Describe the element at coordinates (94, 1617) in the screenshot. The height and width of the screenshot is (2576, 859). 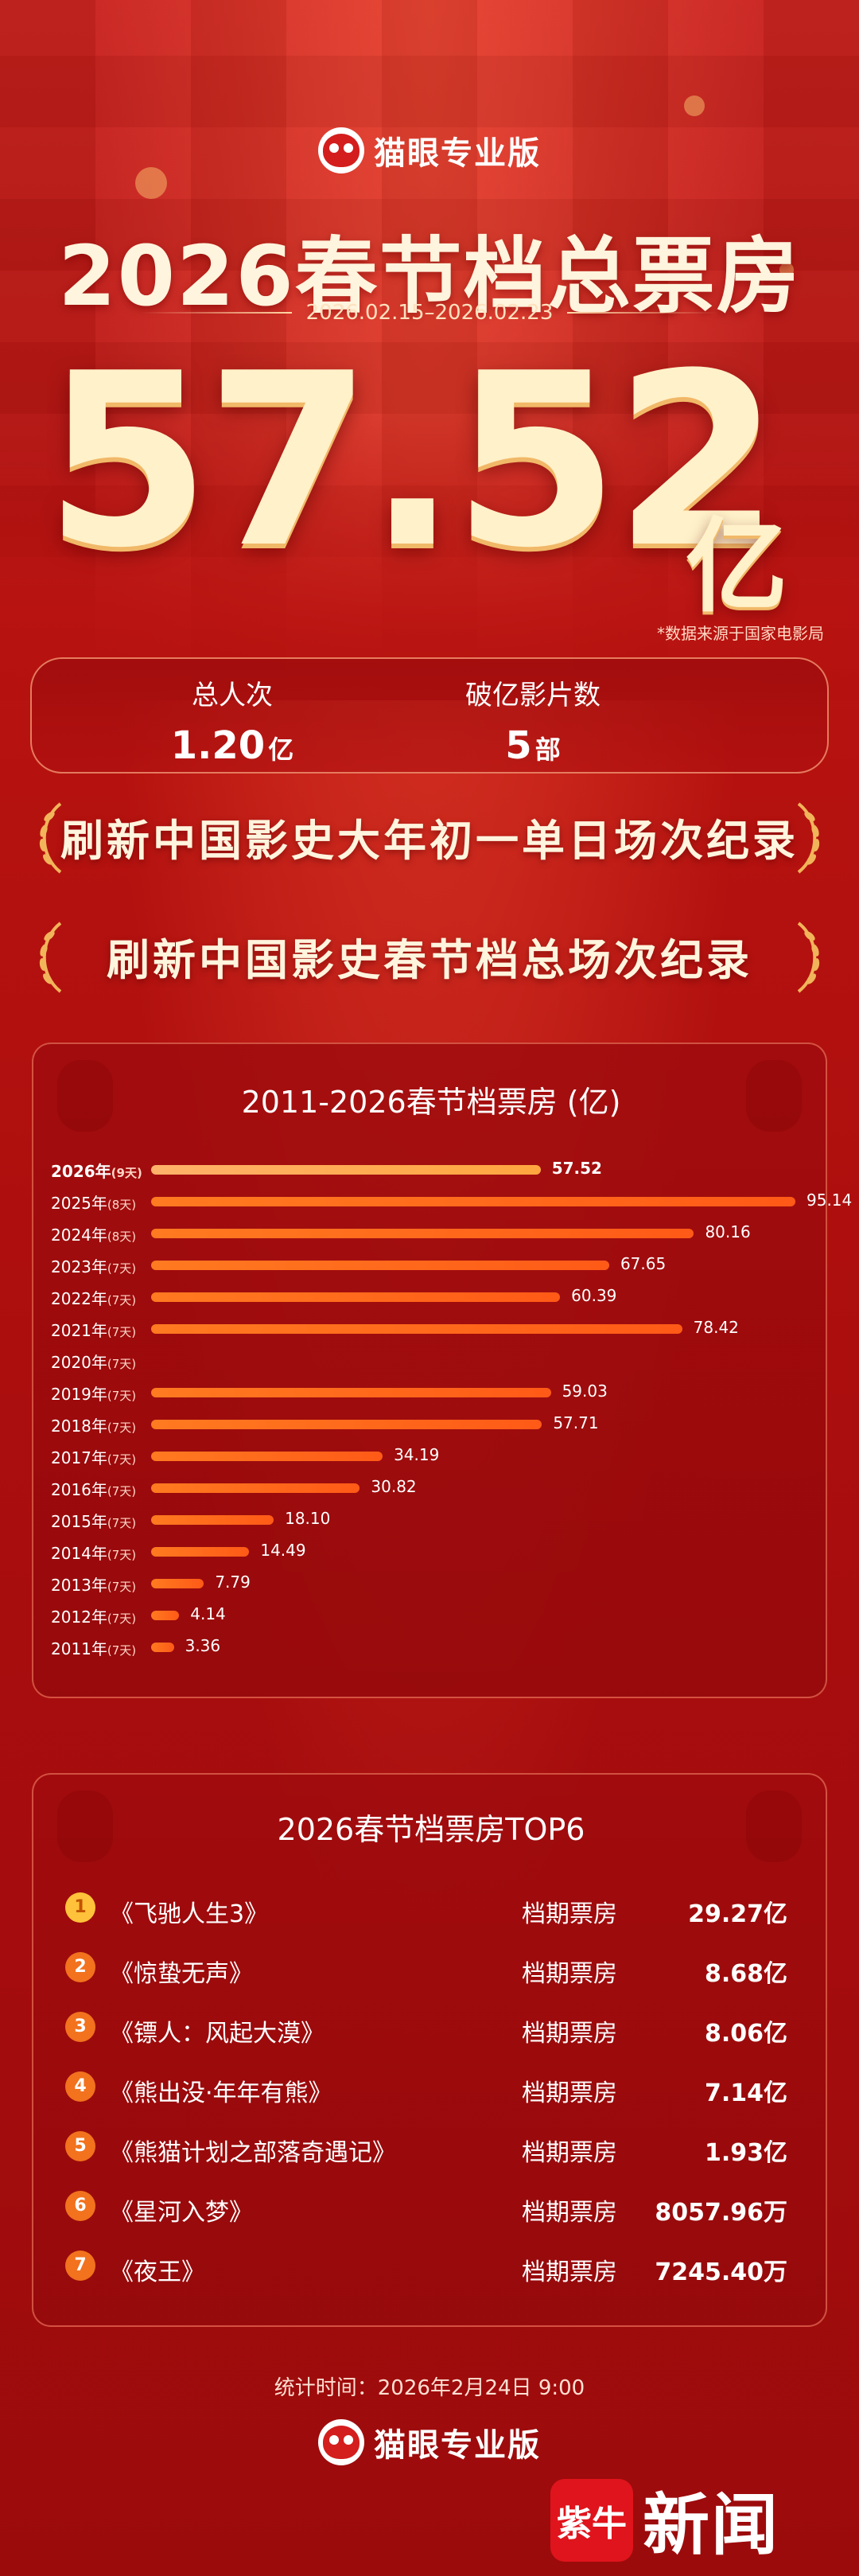
I see `category-label: 2012年(7天)` at that location.